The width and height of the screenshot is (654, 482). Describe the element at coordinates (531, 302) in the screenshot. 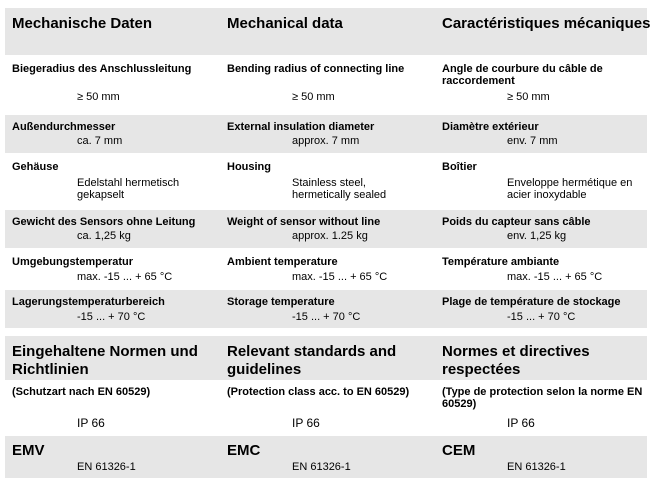

I see `row-label: Plage de température de stockage` at that location.